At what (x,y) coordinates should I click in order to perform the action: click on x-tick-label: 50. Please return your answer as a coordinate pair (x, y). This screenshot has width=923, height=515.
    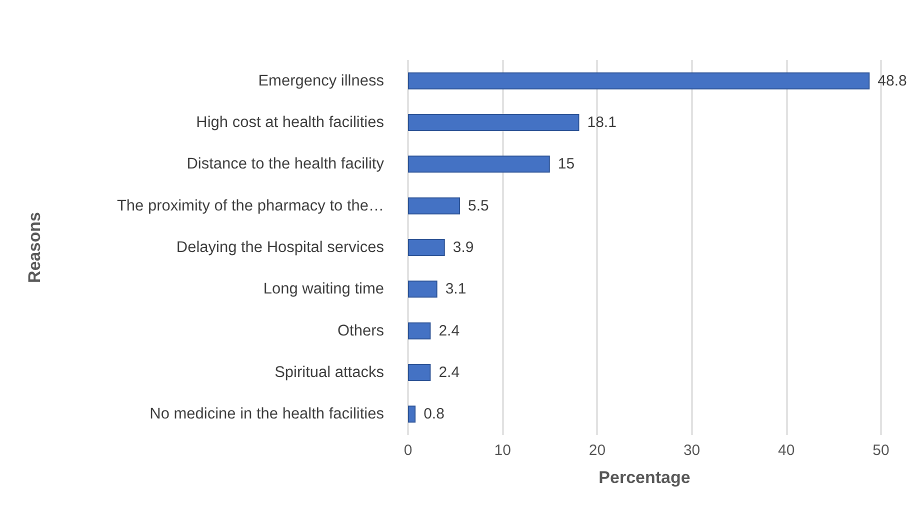
    Looking at the image, I should click on (881, 450).